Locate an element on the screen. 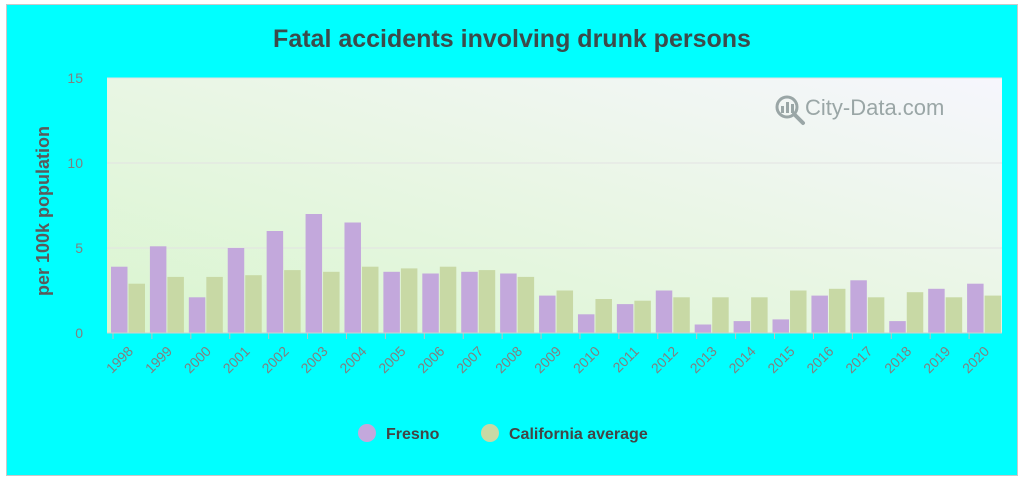 The width and height of the screenshot is (1024, 485). x-tick-label: 2019 is located at coordinates (936, 359).